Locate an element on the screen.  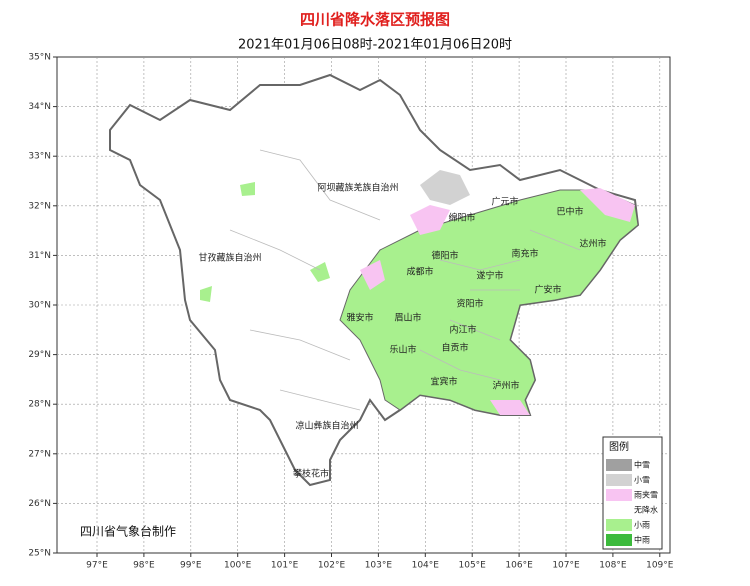
legend-label: 中雪 is located at coordinates (642, 465).